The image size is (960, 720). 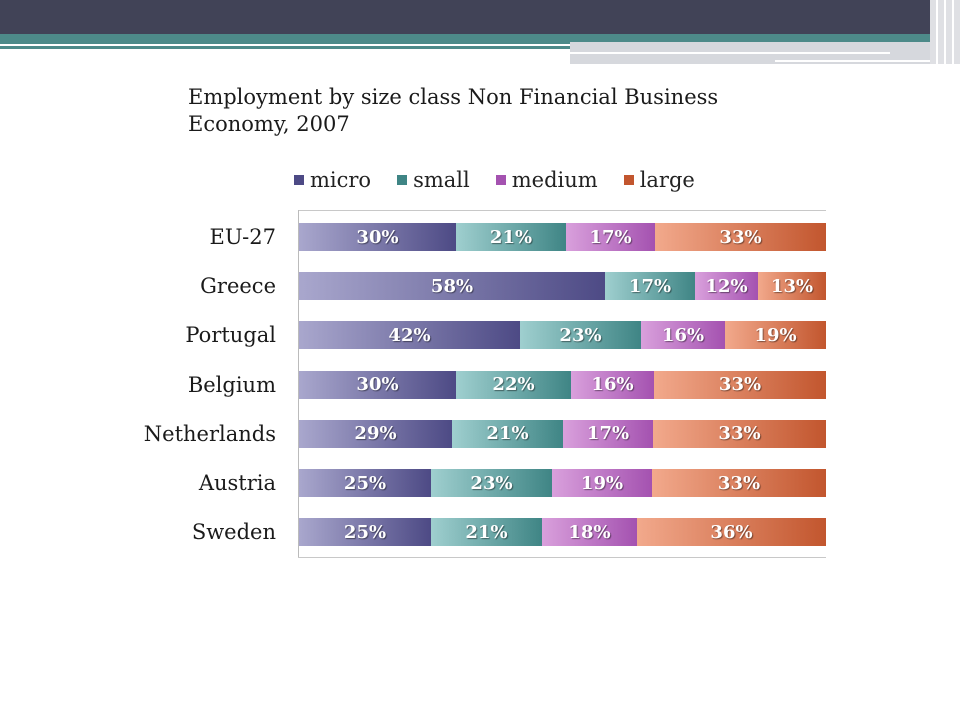 I want to click on category-label: EU-27, so click(x=242, y=237).